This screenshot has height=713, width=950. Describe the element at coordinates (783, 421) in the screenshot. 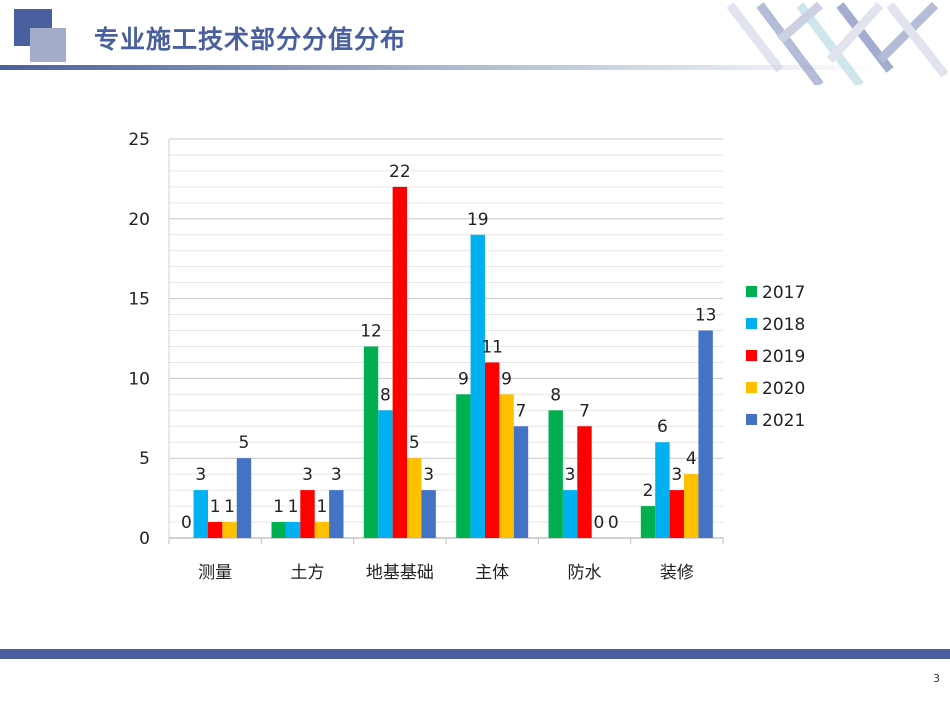

I see `legend-label: 2021` at that location.